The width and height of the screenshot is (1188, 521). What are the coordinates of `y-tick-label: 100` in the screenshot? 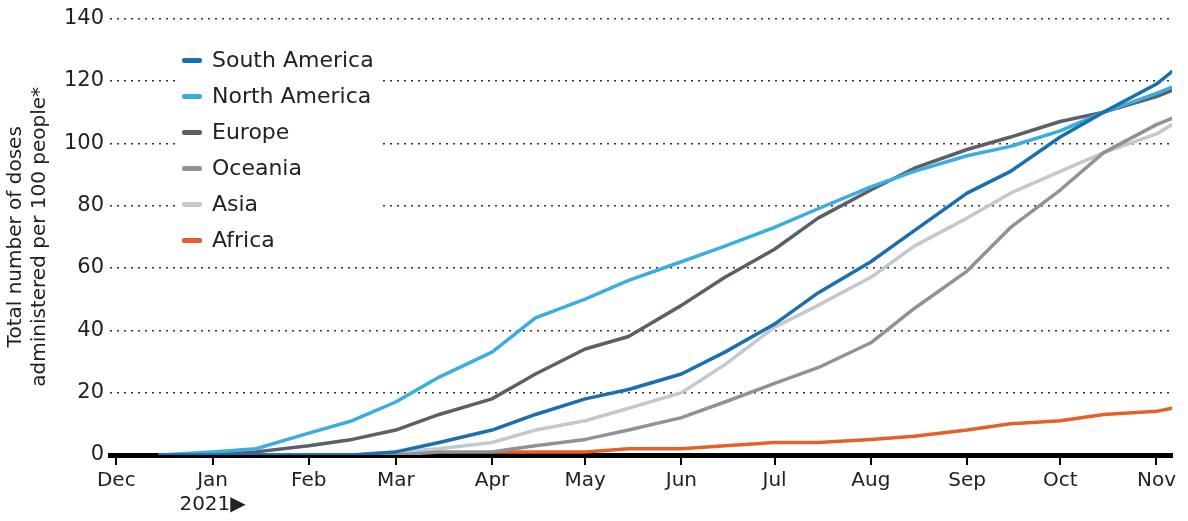 It's located at (84, 141).